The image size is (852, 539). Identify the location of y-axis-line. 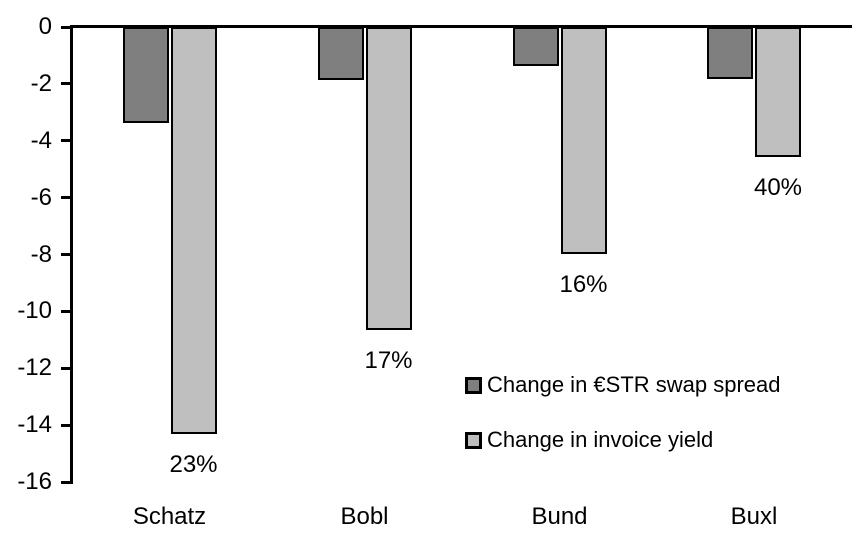
(71, 254).